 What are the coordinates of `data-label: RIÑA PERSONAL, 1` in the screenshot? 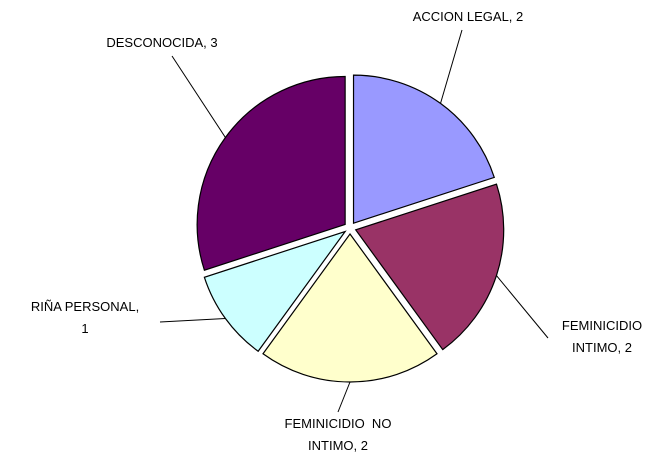 It's located at (85, 317).